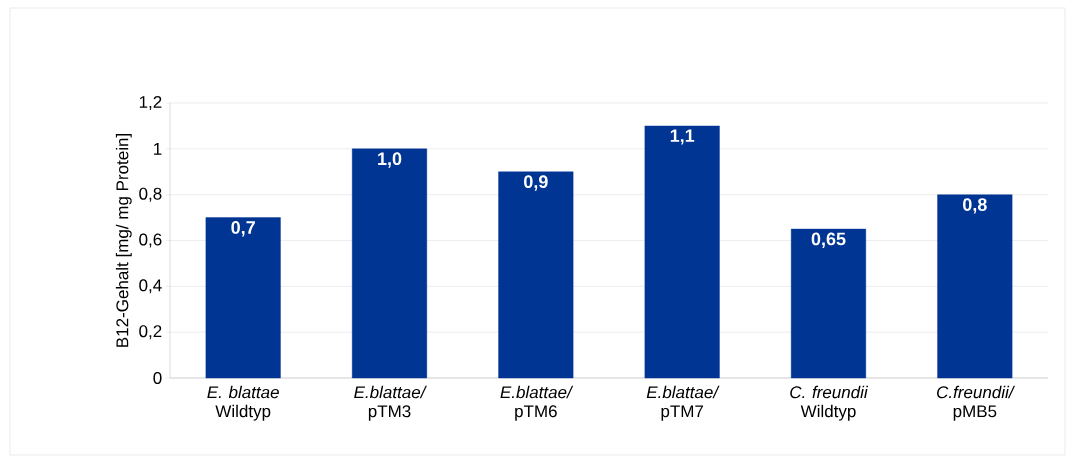  I want to click on data-label: 0,8, so click(975, 206).